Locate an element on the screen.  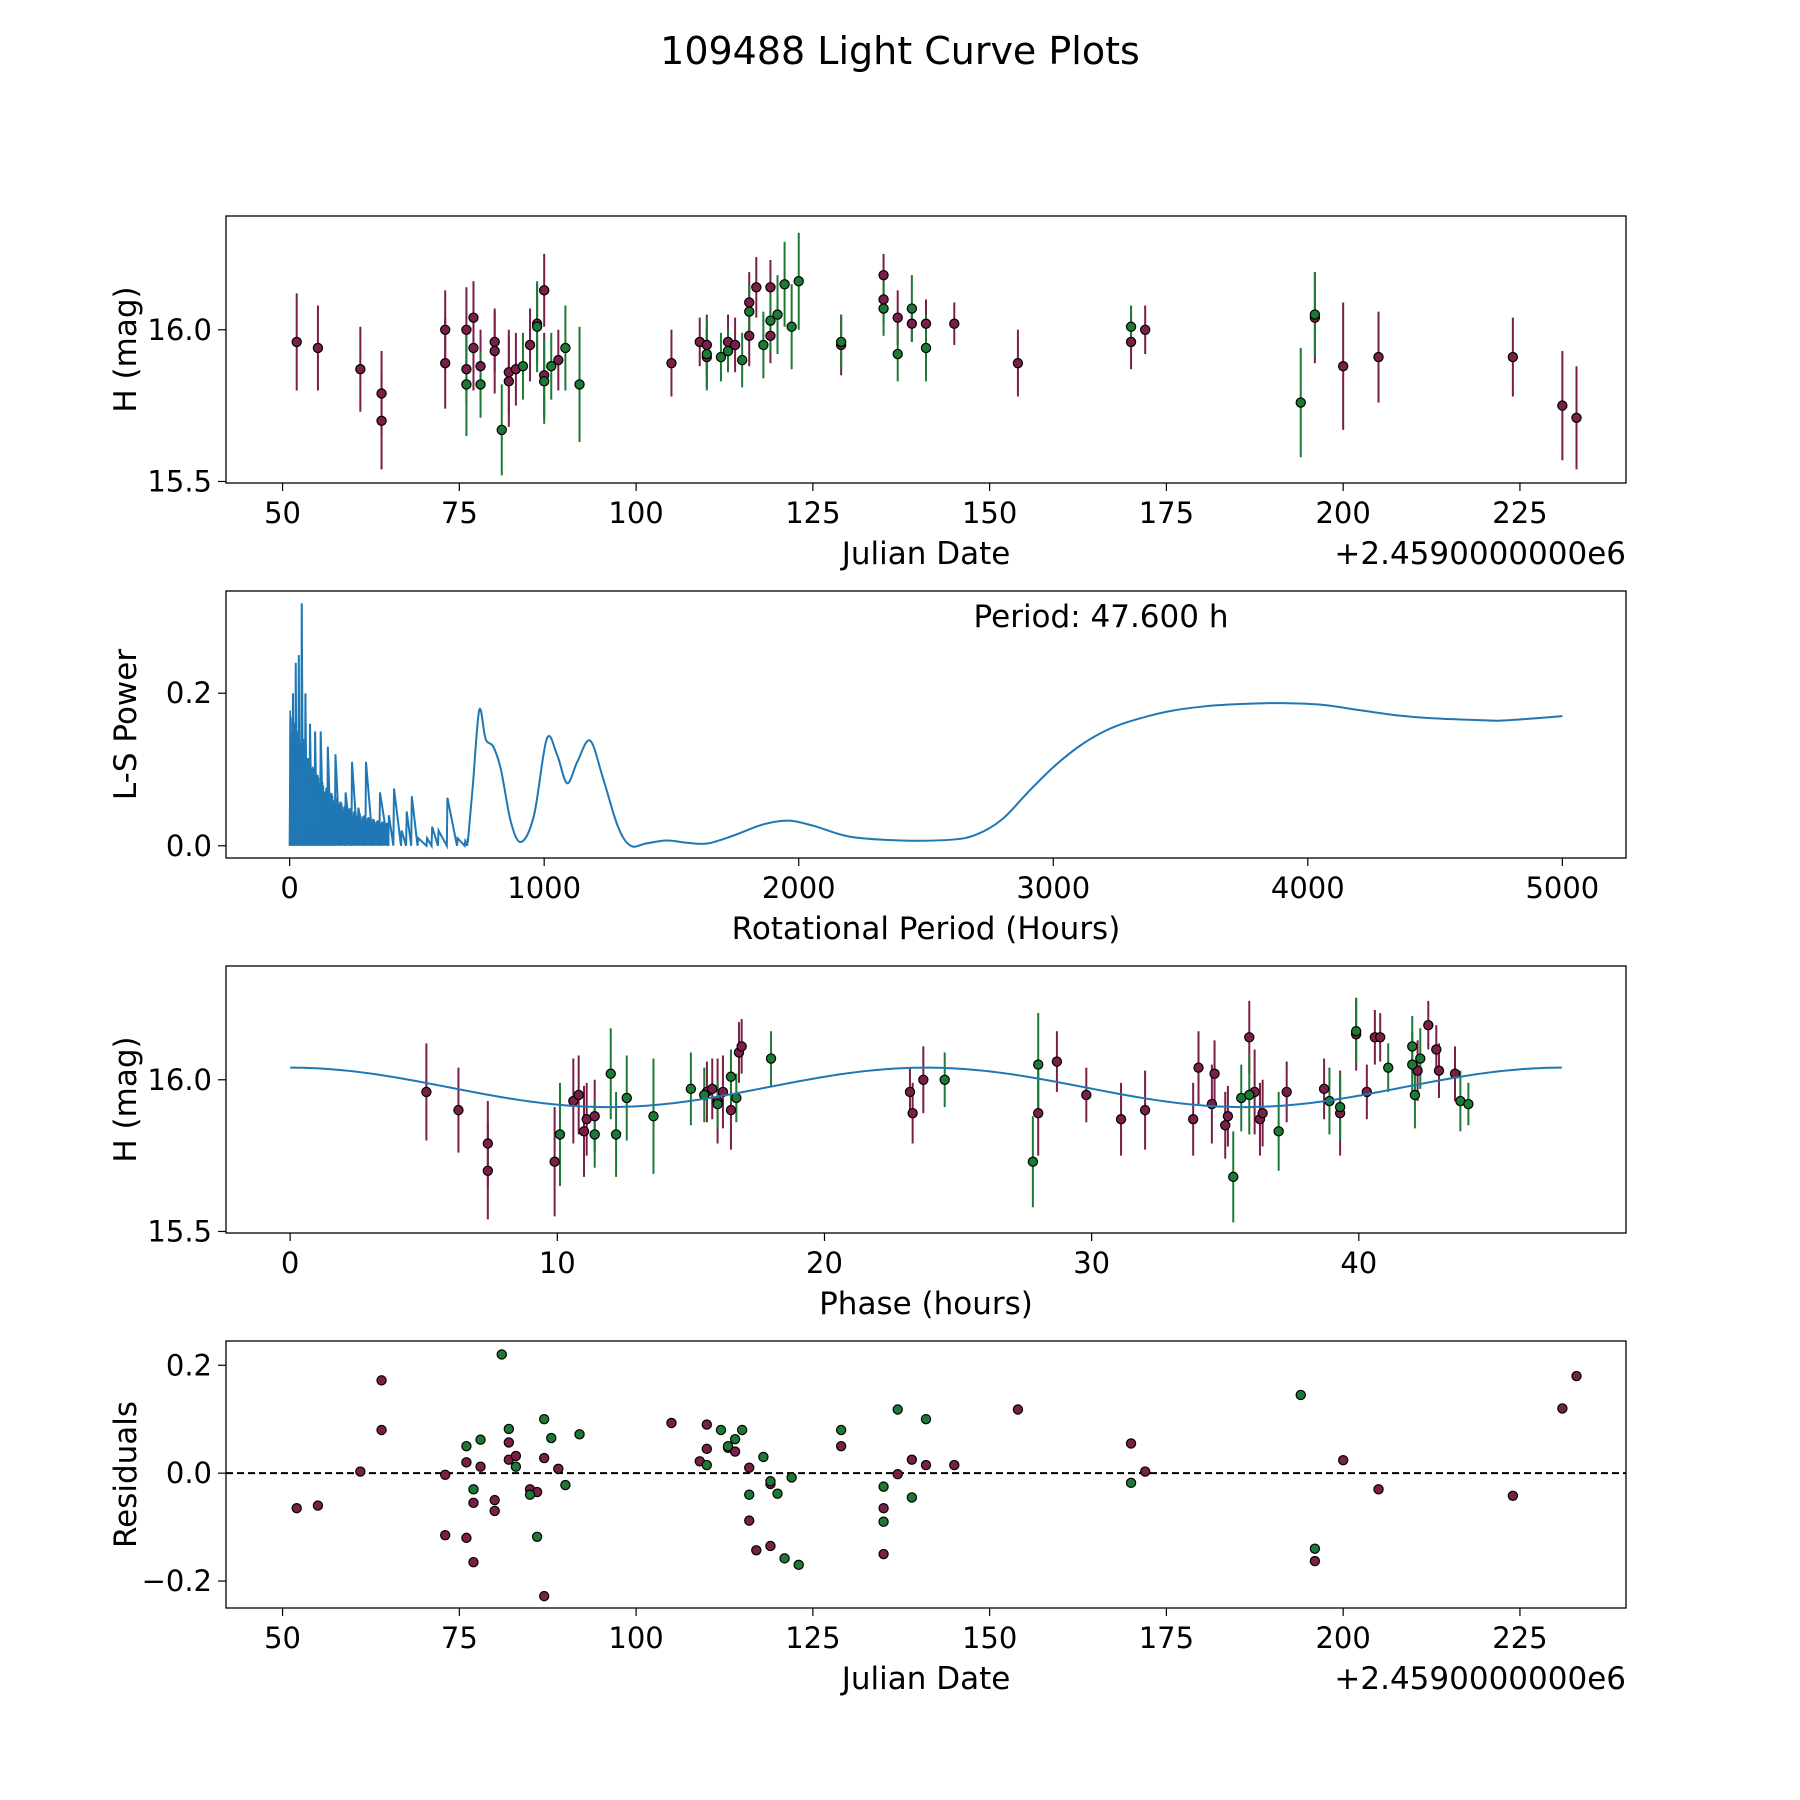
x-tick-label: 200 is located at coordinates (1342, 1638).